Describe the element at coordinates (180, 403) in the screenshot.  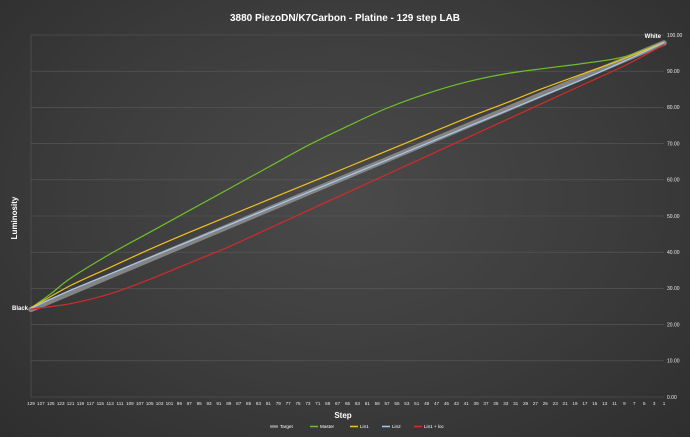
I see `x-tick-label: 99` at that location.